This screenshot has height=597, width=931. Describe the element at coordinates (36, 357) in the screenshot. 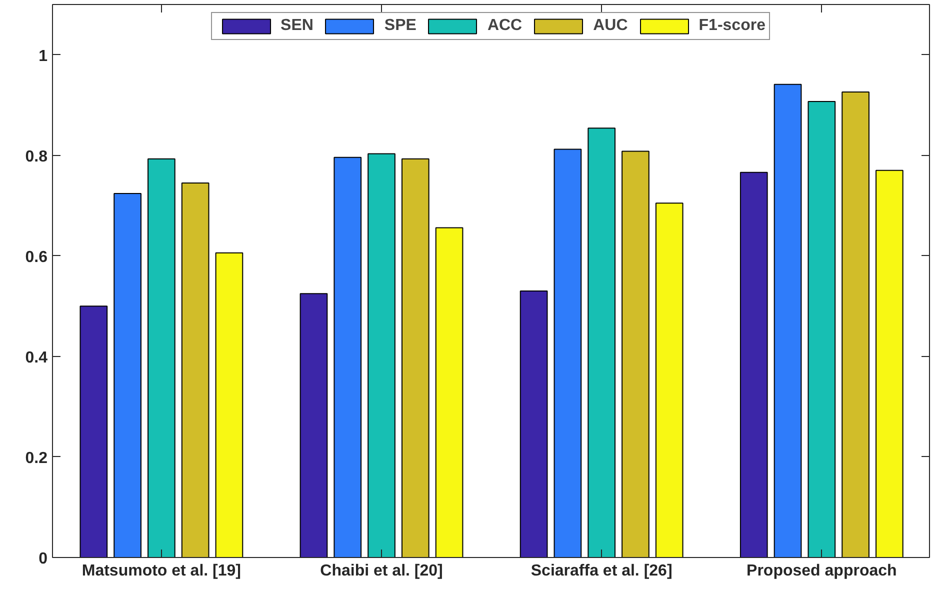

I see `y-tick-label: 0.4` at that location.